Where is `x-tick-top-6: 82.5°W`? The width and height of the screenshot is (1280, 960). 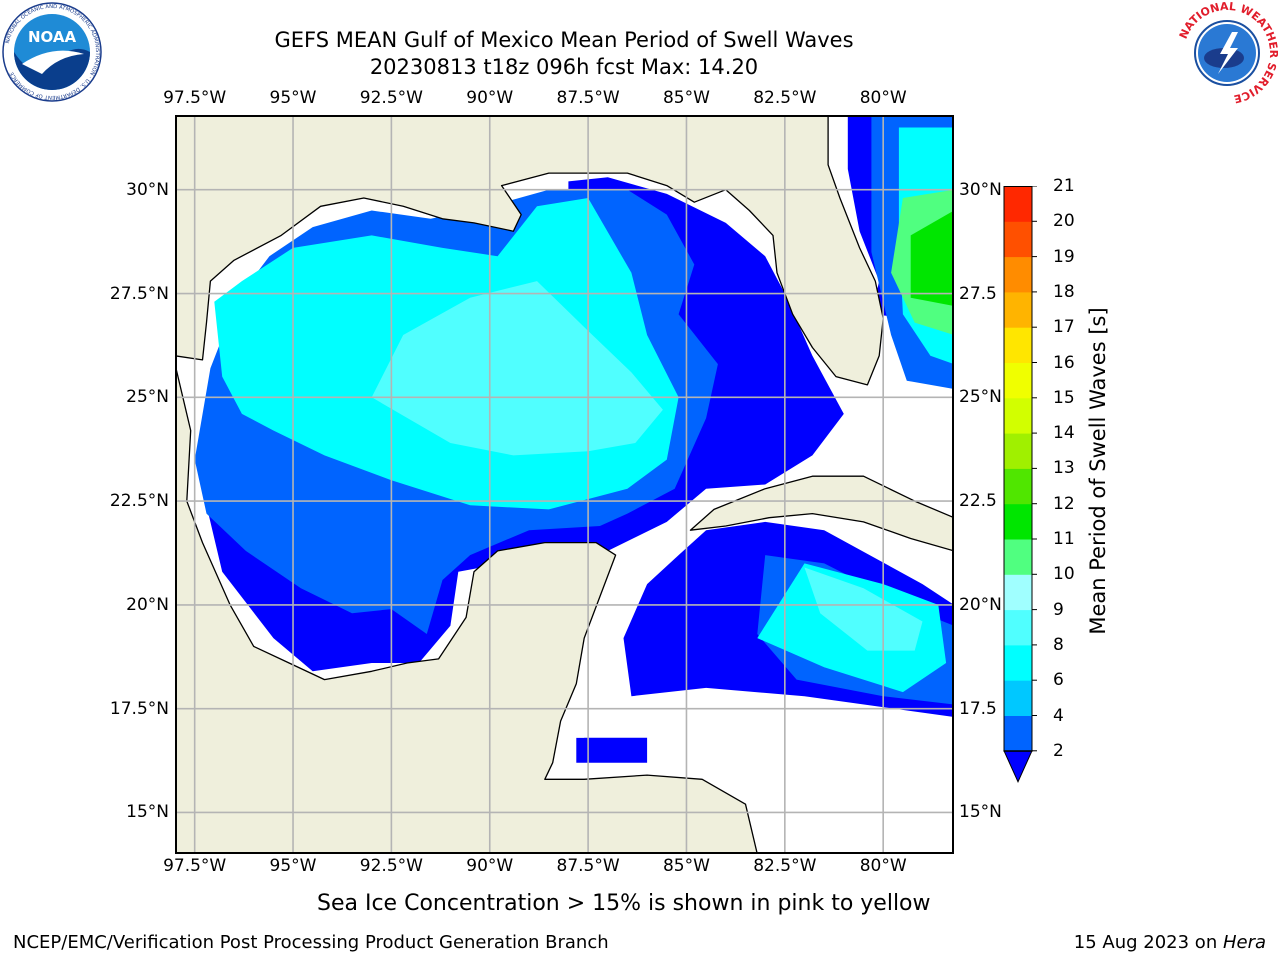 x-tick-top-6: 82.5°W is located at coordinates (785, 98).